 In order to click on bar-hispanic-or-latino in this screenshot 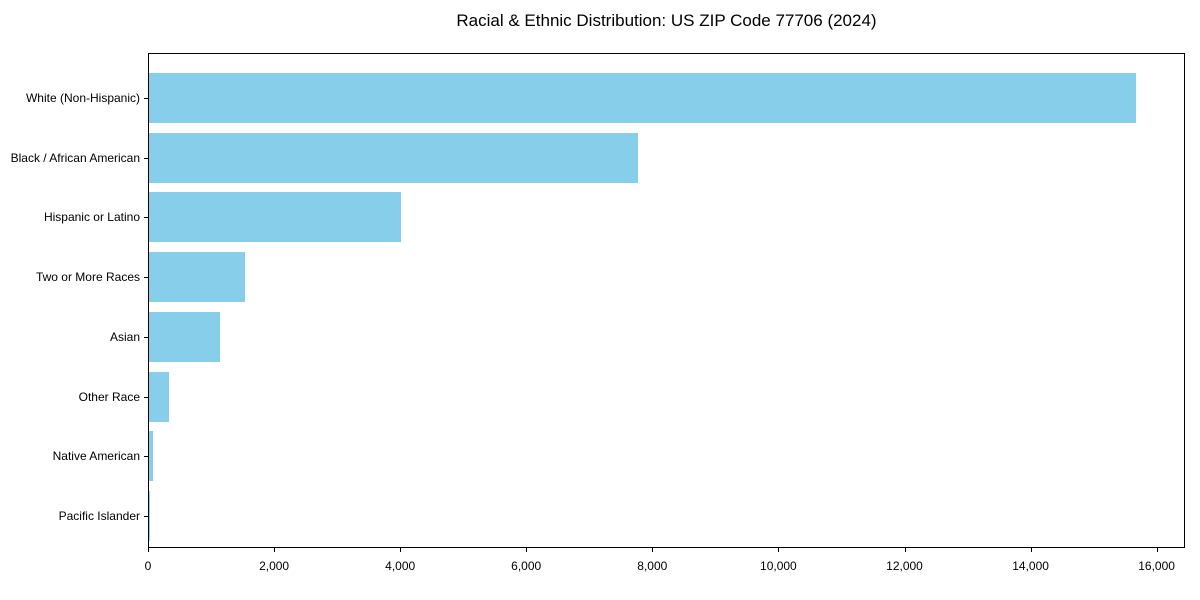, I will do `click(275, 217)`.